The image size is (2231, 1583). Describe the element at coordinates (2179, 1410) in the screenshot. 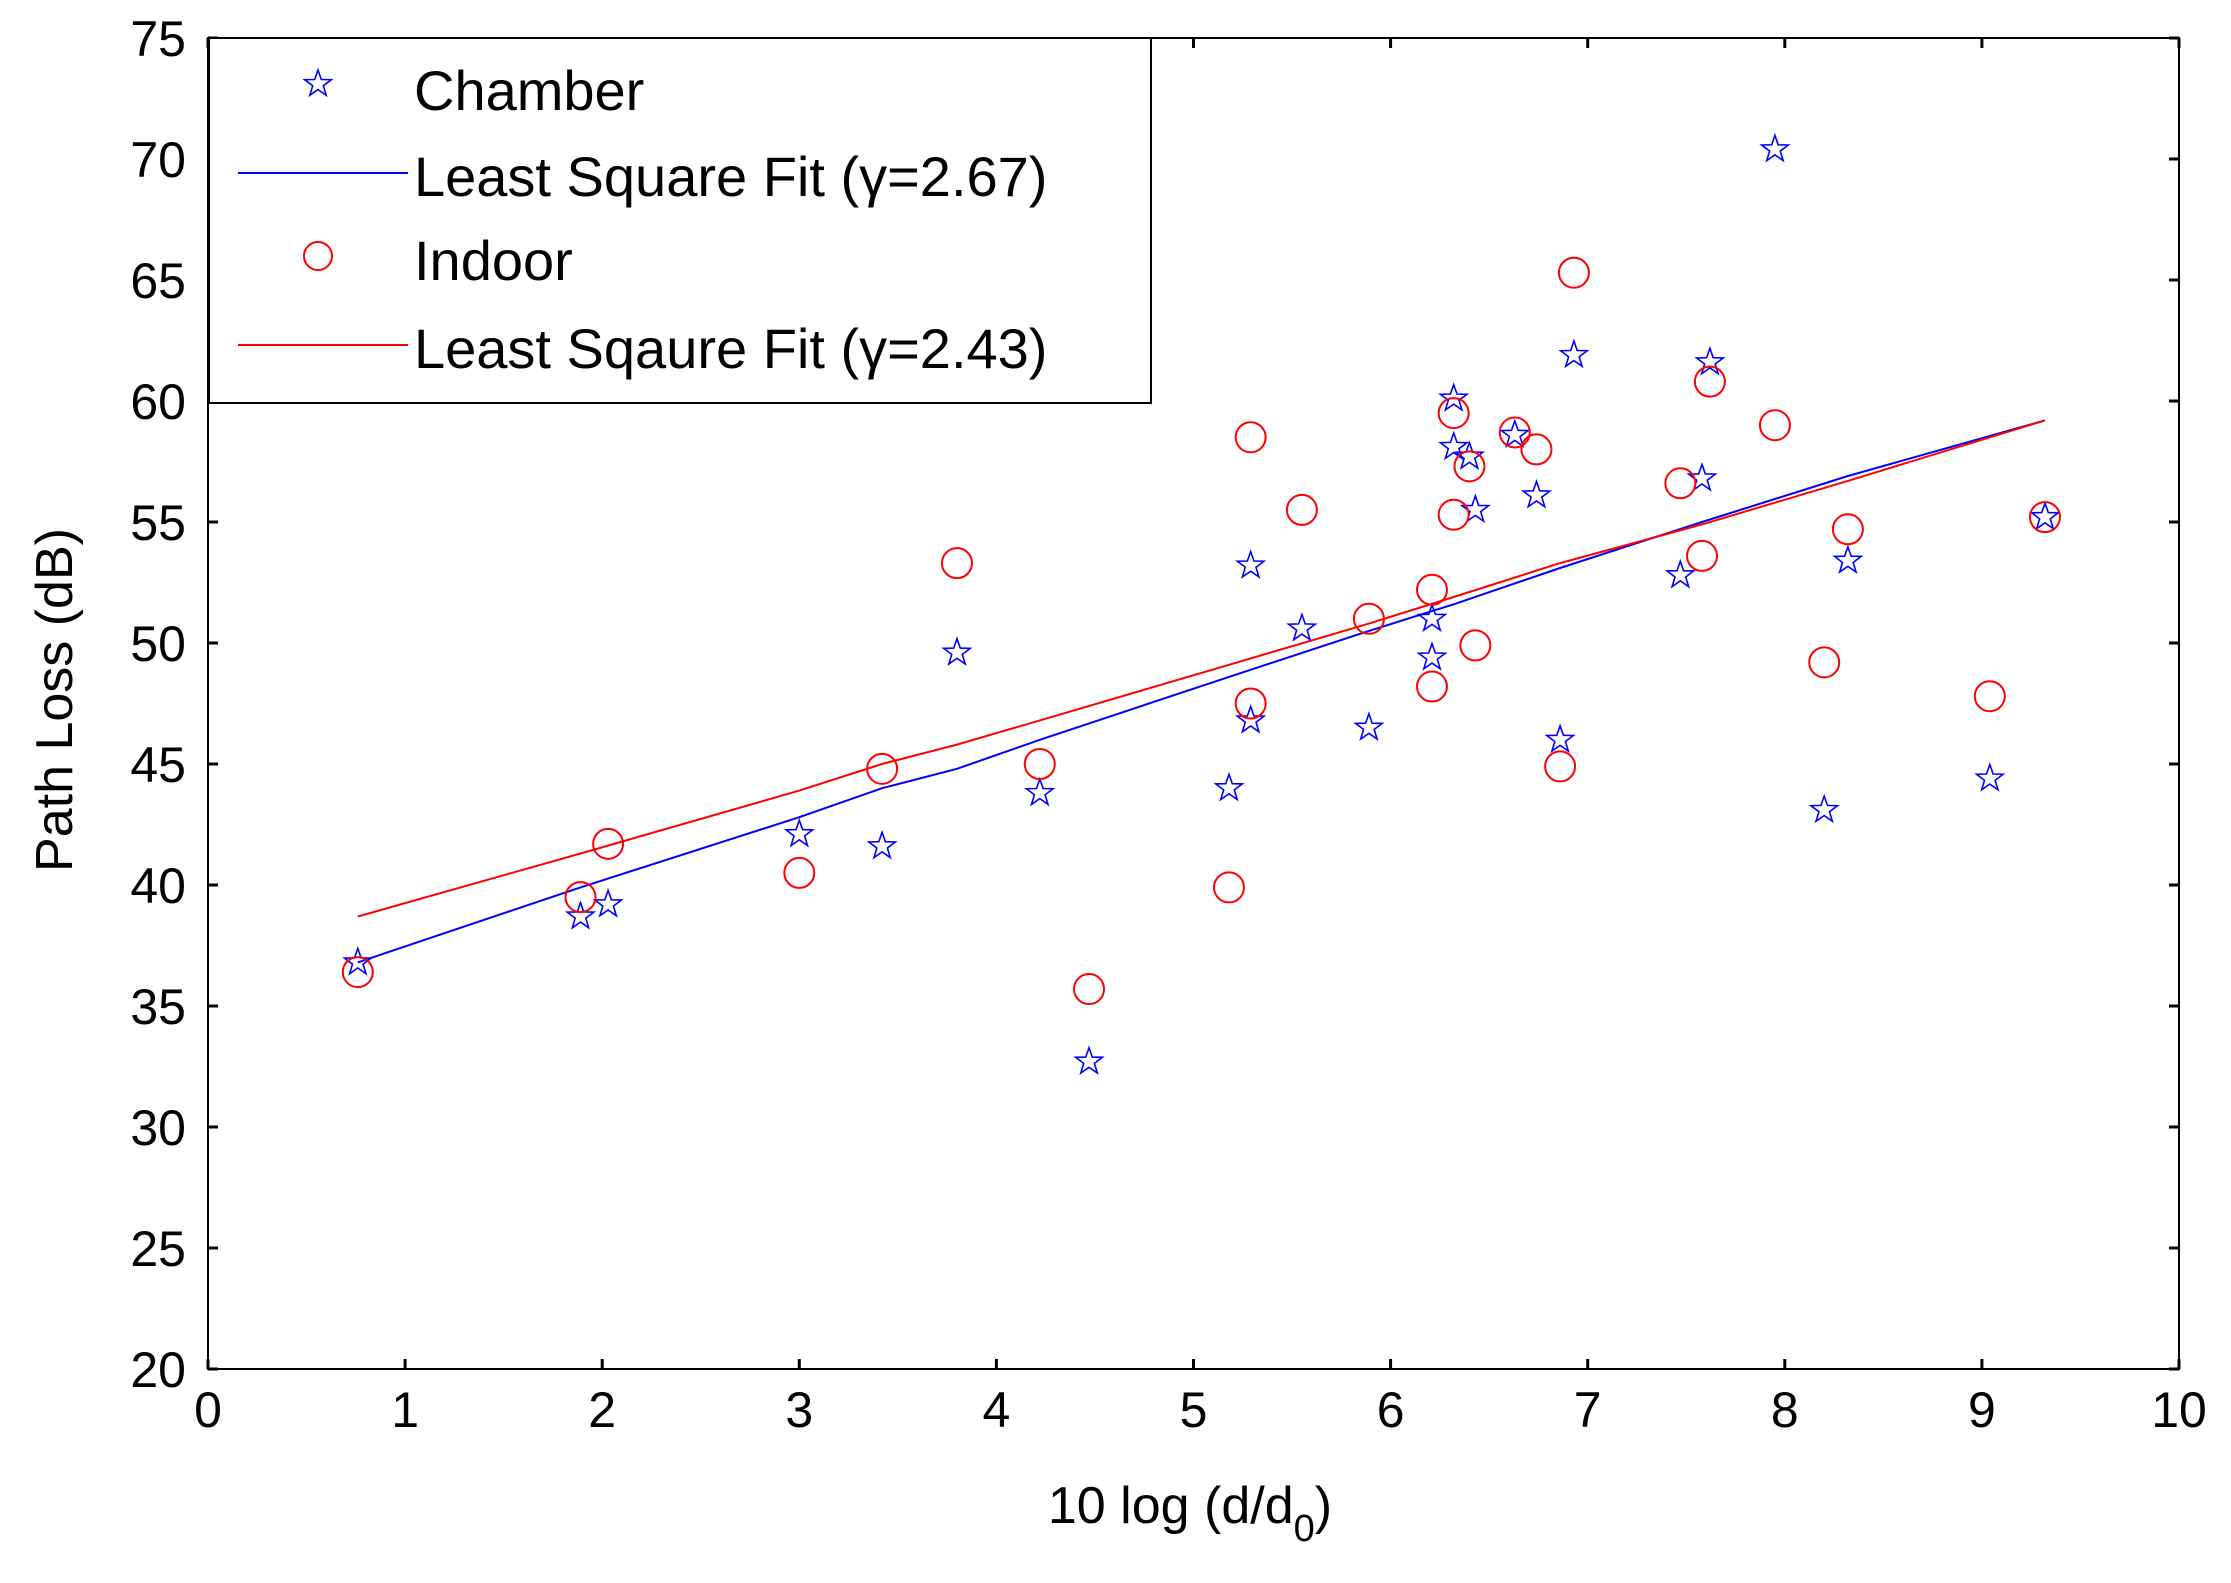

I see `x-tick-label: 10` at that location.